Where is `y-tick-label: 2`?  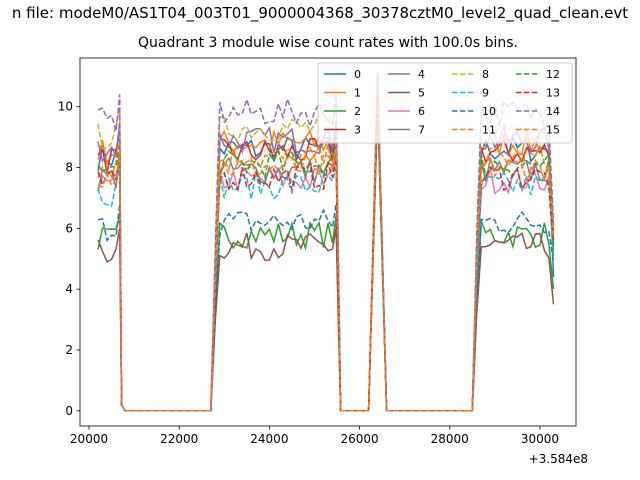 y-tick-label: 2 is located at coordinates (69, 350).